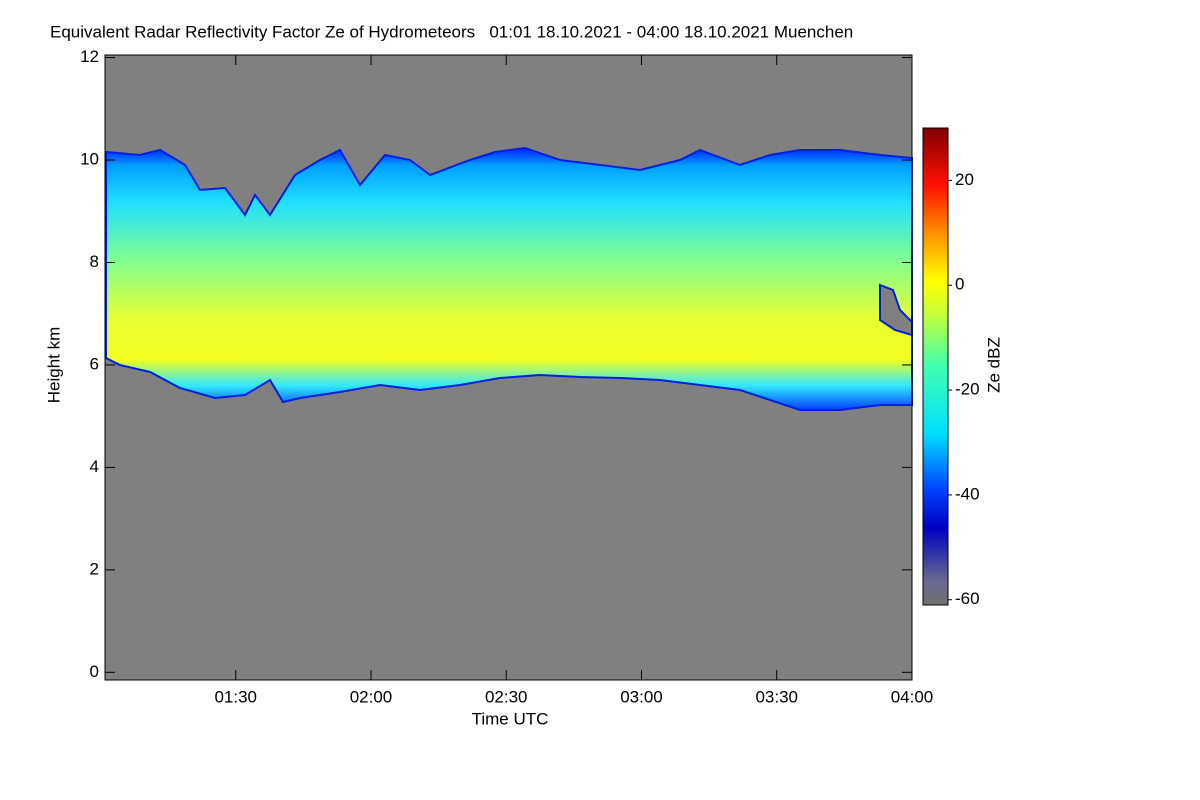  What do you see at coordinates (89, 56) in the screenshot?
I see `y-tick-label: 12` at bounding box center [89, 56].